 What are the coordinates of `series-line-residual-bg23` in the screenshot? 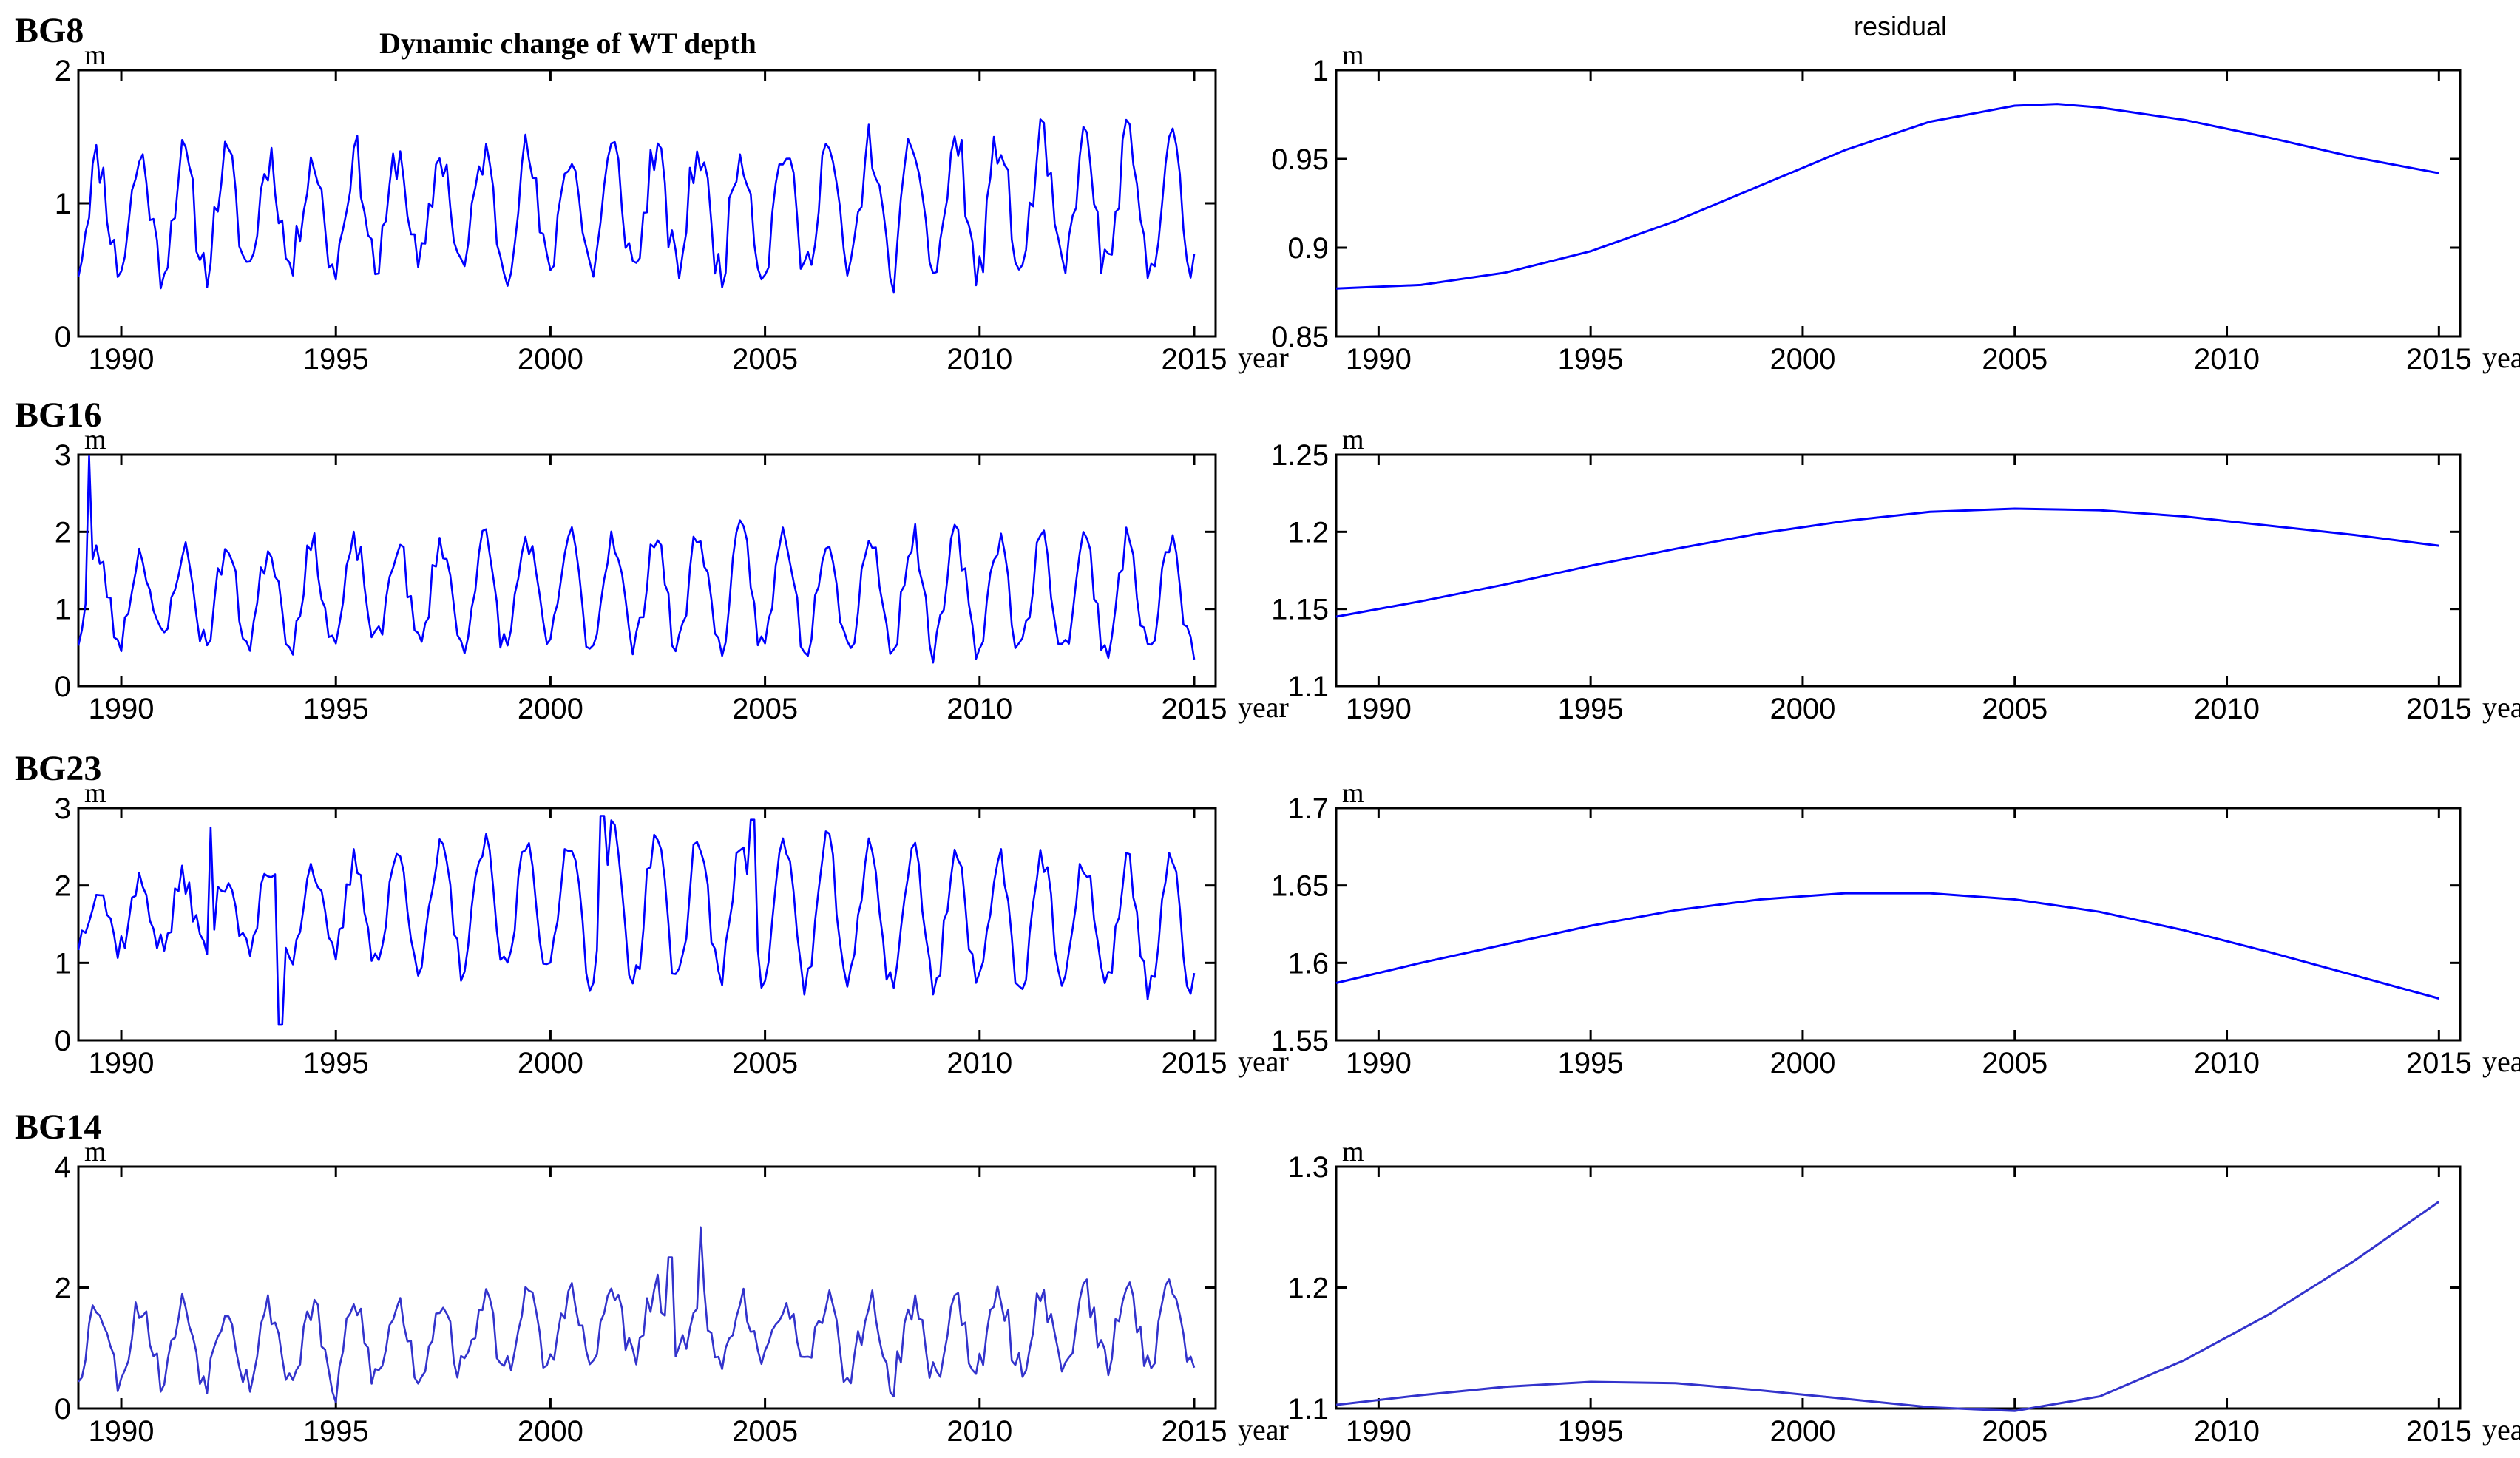 It's located at (1887, 946).